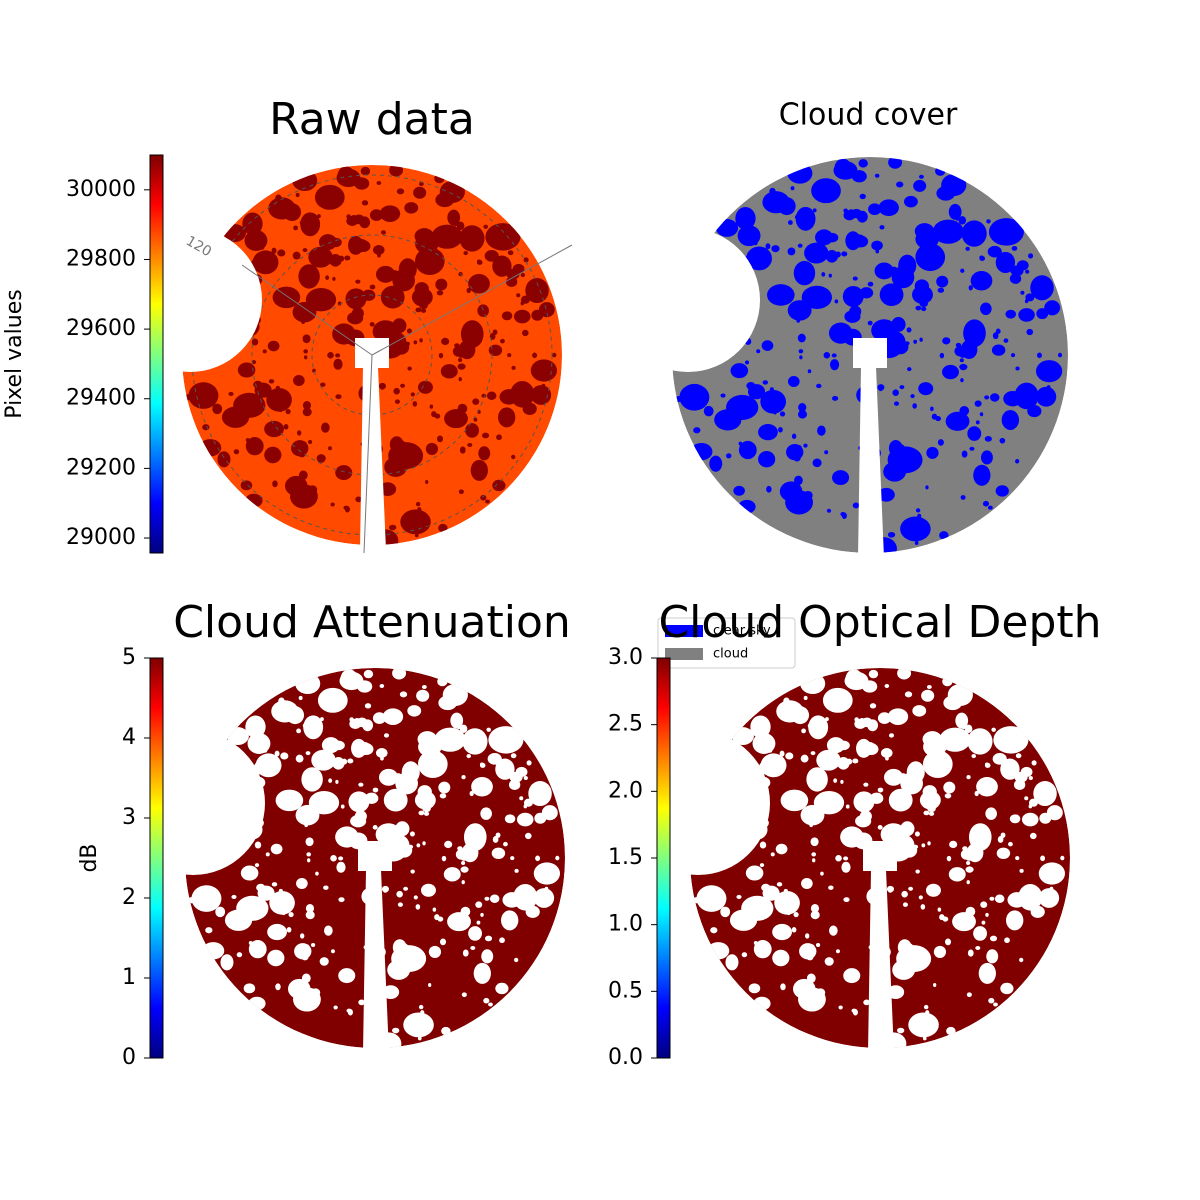 The height and width of the screenshot is (1200, 1200). What do you see at coordinates (101, 467) in the screenshot?
I see `colorbar-tick-label: 29200` at bounding box center [101, 467].